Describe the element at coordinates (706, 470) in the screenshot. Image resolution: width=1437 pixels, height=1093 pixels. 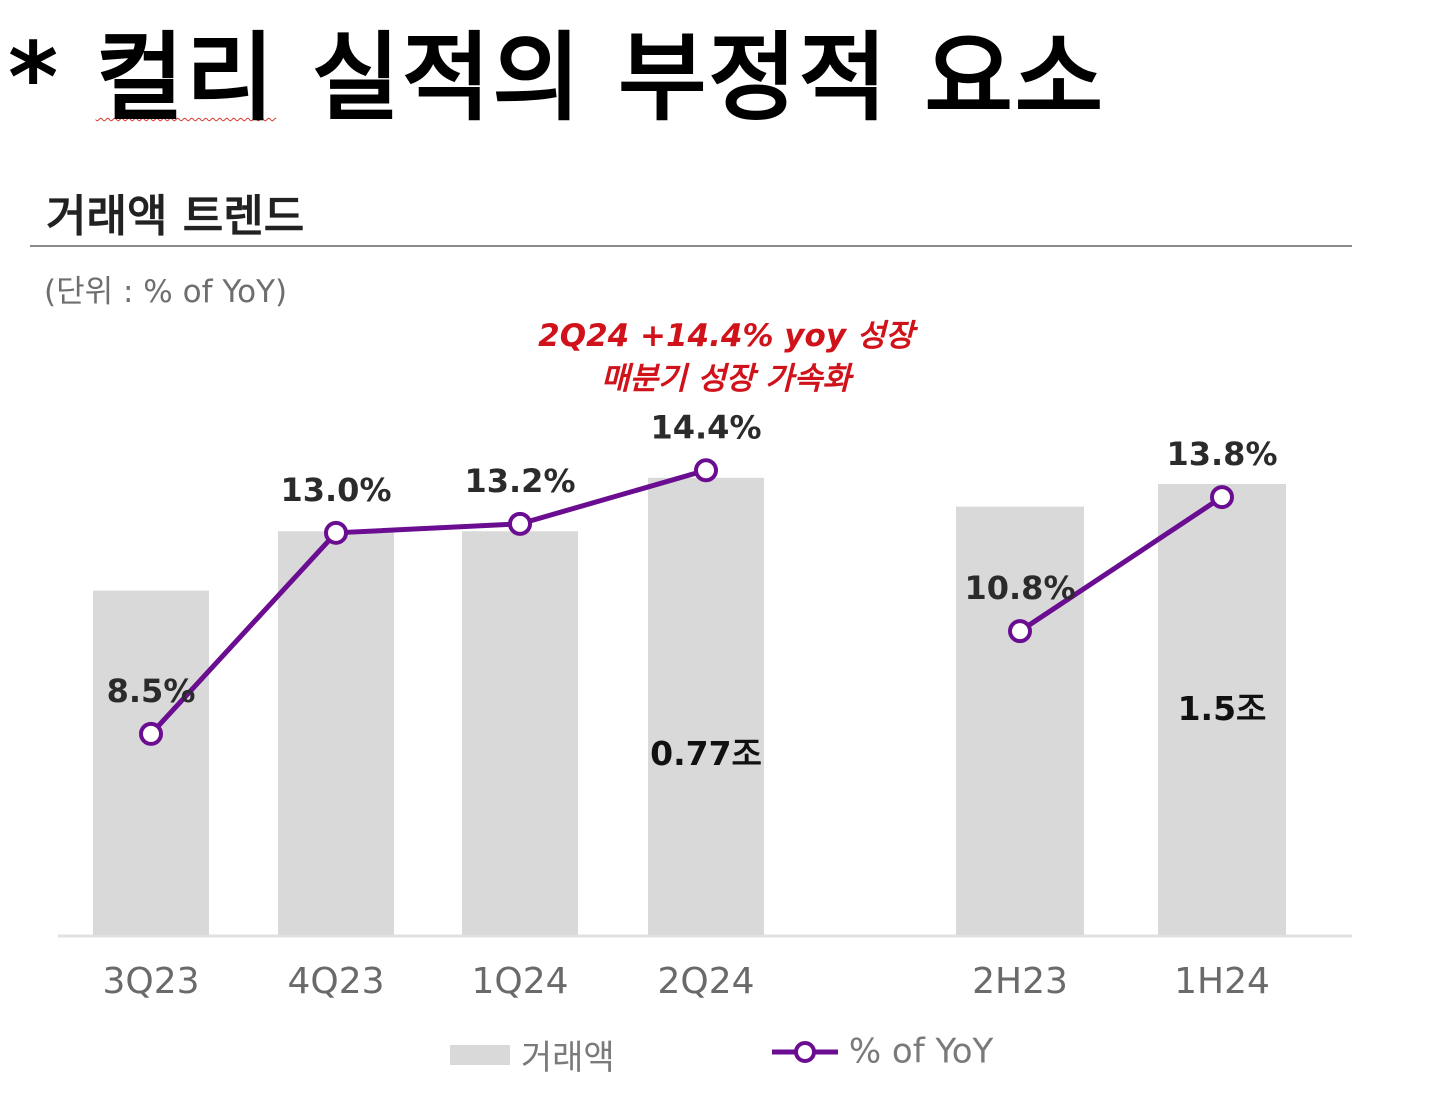
I see `line-point-2q24` at that location.